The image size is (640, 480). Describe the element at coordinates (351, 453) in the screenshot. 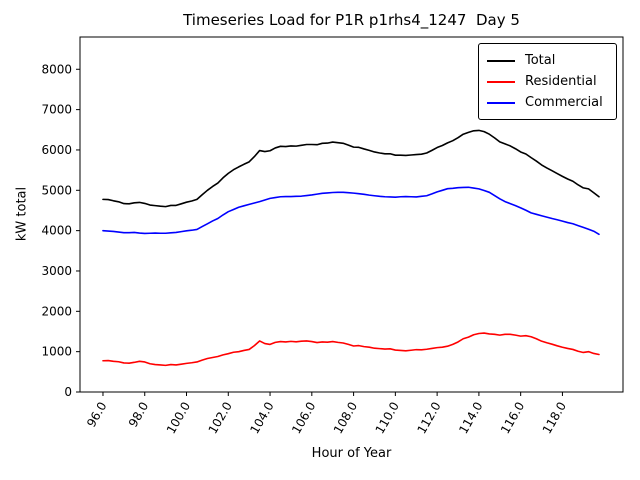

I see `x-axis-label: Hour of Year` at that location.